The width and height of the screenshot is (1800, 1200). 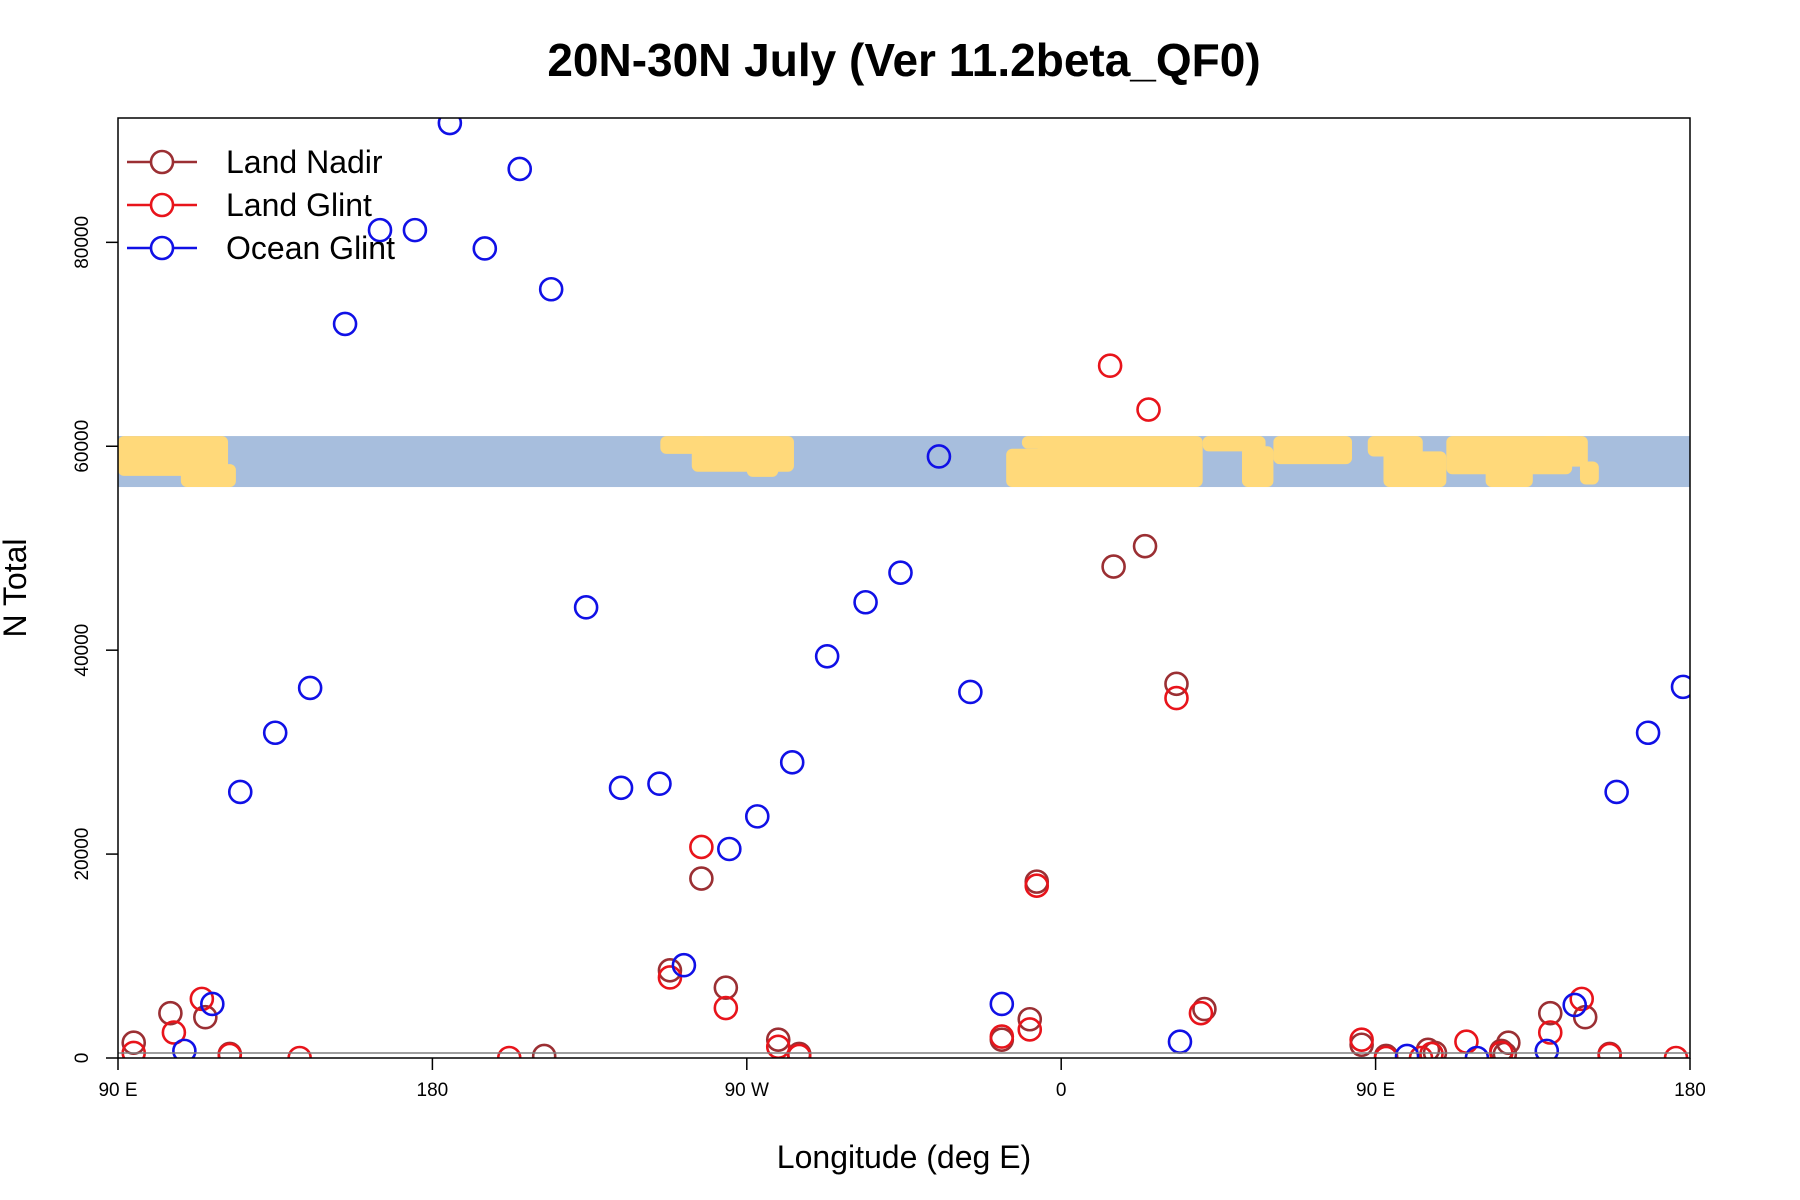 I want to click on legend: Land Nadir Land Glint Ocean Glint, so click(x=261, y=205).